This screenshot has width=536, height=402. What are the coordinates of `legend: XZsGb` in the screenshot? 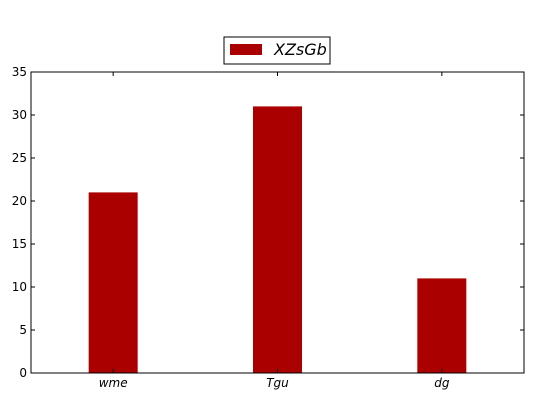 It's located at (277, 50).